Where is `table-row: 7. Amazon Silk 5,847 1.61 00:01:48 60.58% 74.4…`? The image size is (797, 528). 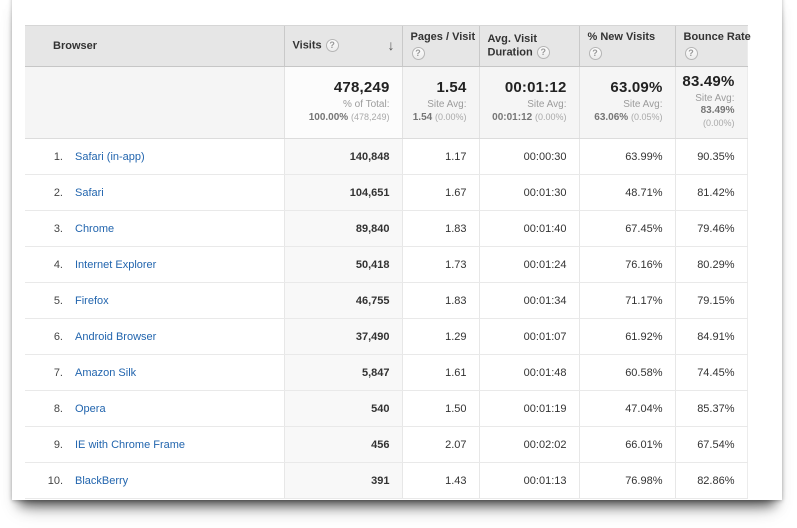 table-row: 7. Amazon Silk 5,847 1.61 00:01:48 60.58% 74.4… is located at coordinates (386, 372).